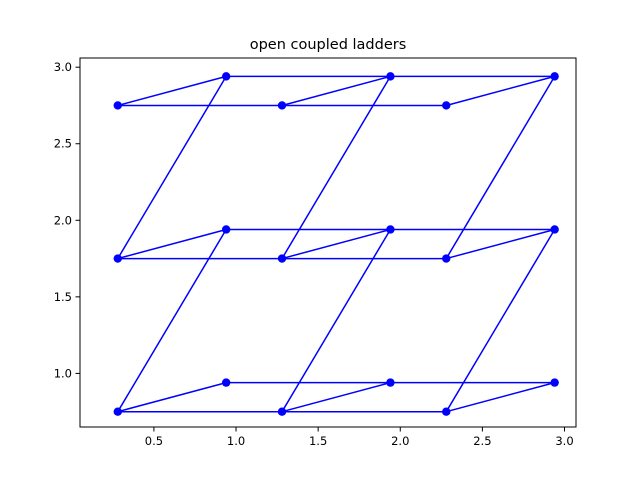  I want to click on x-tick-label-5: 3.0, so click(564, 441).